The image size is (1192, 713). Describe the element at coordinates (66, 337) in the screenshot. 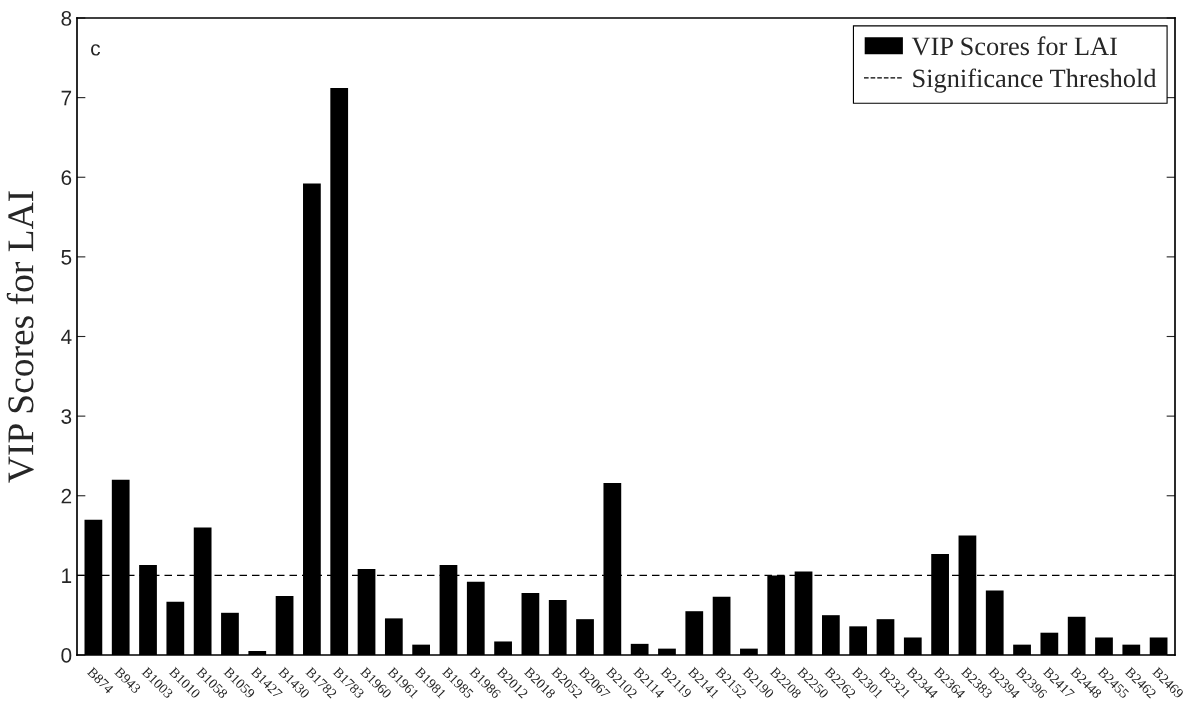

I see `y-tick-label: 4` at that location.